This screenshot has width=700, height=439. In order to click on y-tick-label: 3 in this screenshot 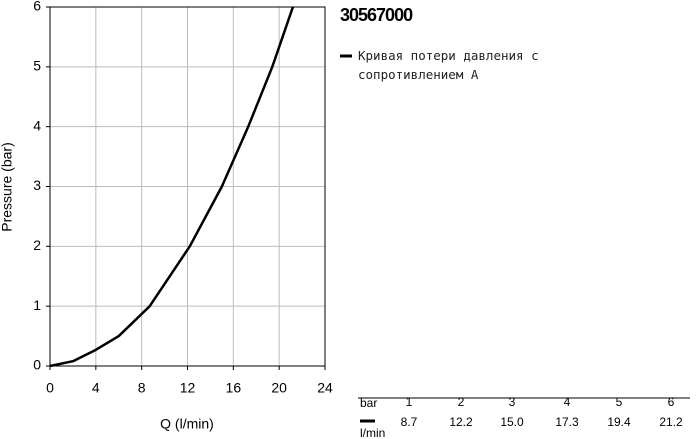, I will do `click(37, 185)`.